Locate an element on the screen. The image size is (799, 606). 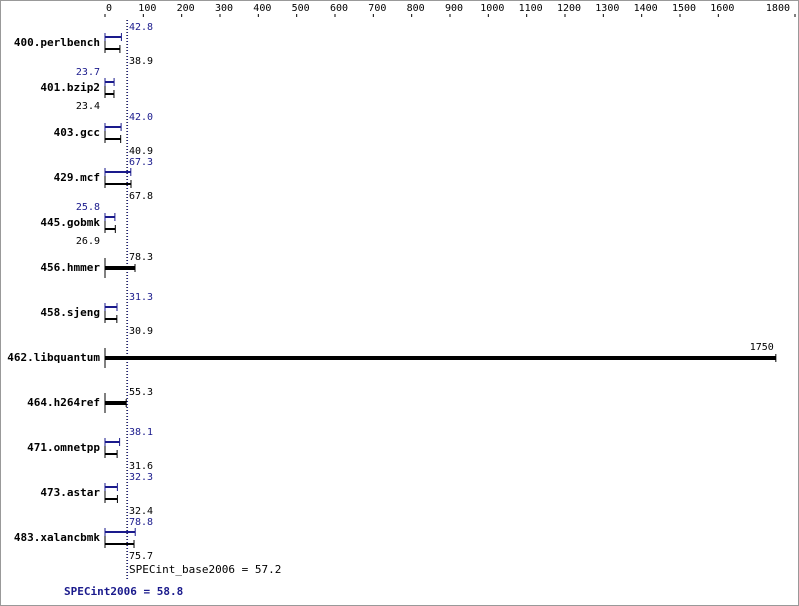
x-tick-label: 800 is located at coordinates (416, 8).